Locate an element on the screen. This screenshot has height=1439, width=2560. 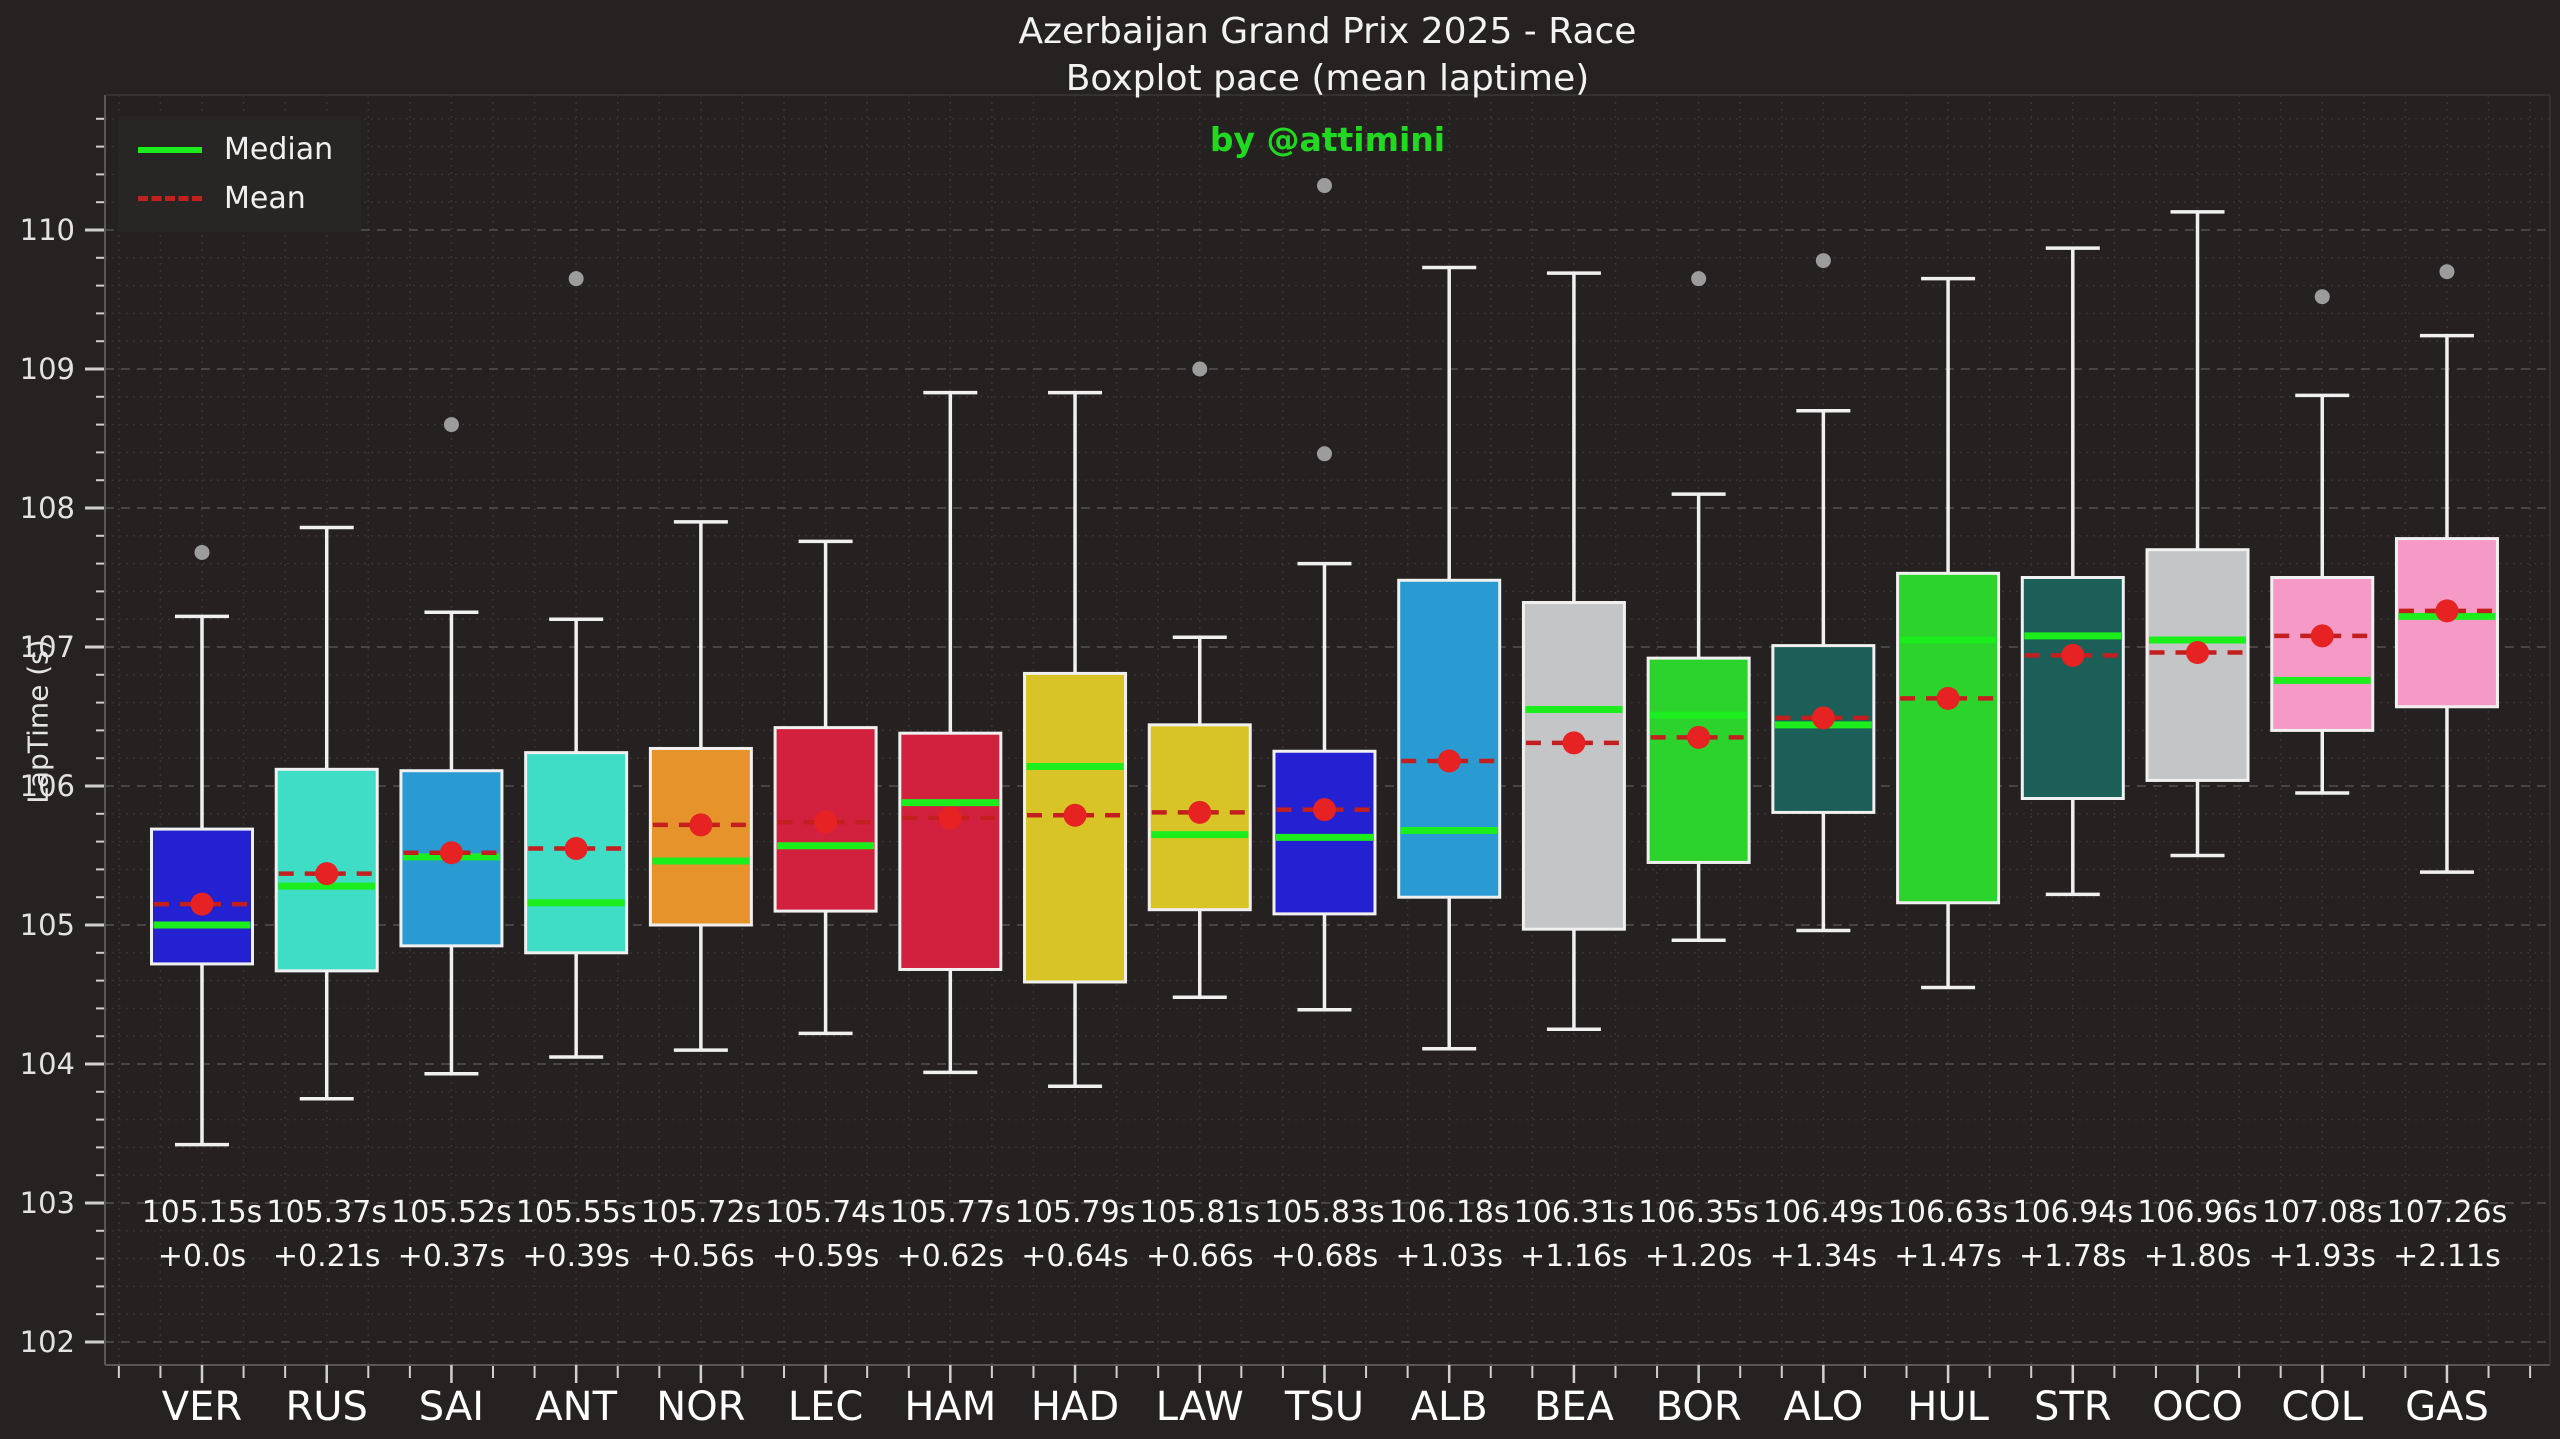
boxplot-SAI: 105.52s +0.37s SAI is located at coordinates (451, 923).